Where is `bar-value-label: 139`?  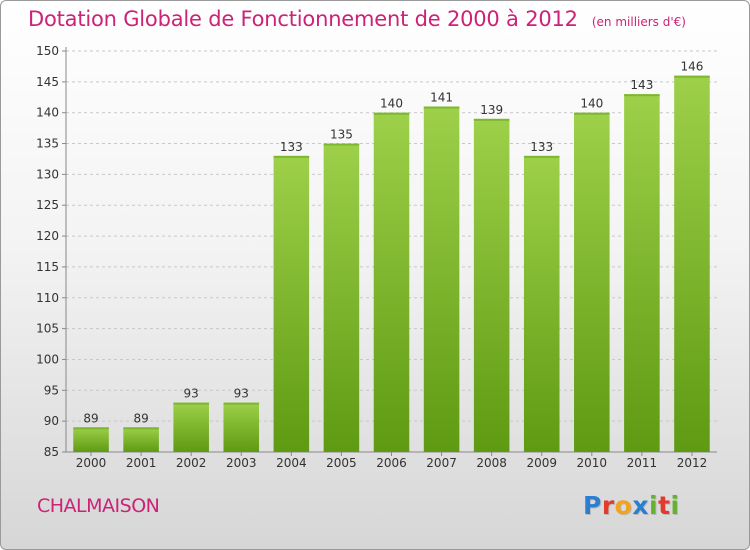
bar-value-label: 139 is located at coordinates (491, 110).